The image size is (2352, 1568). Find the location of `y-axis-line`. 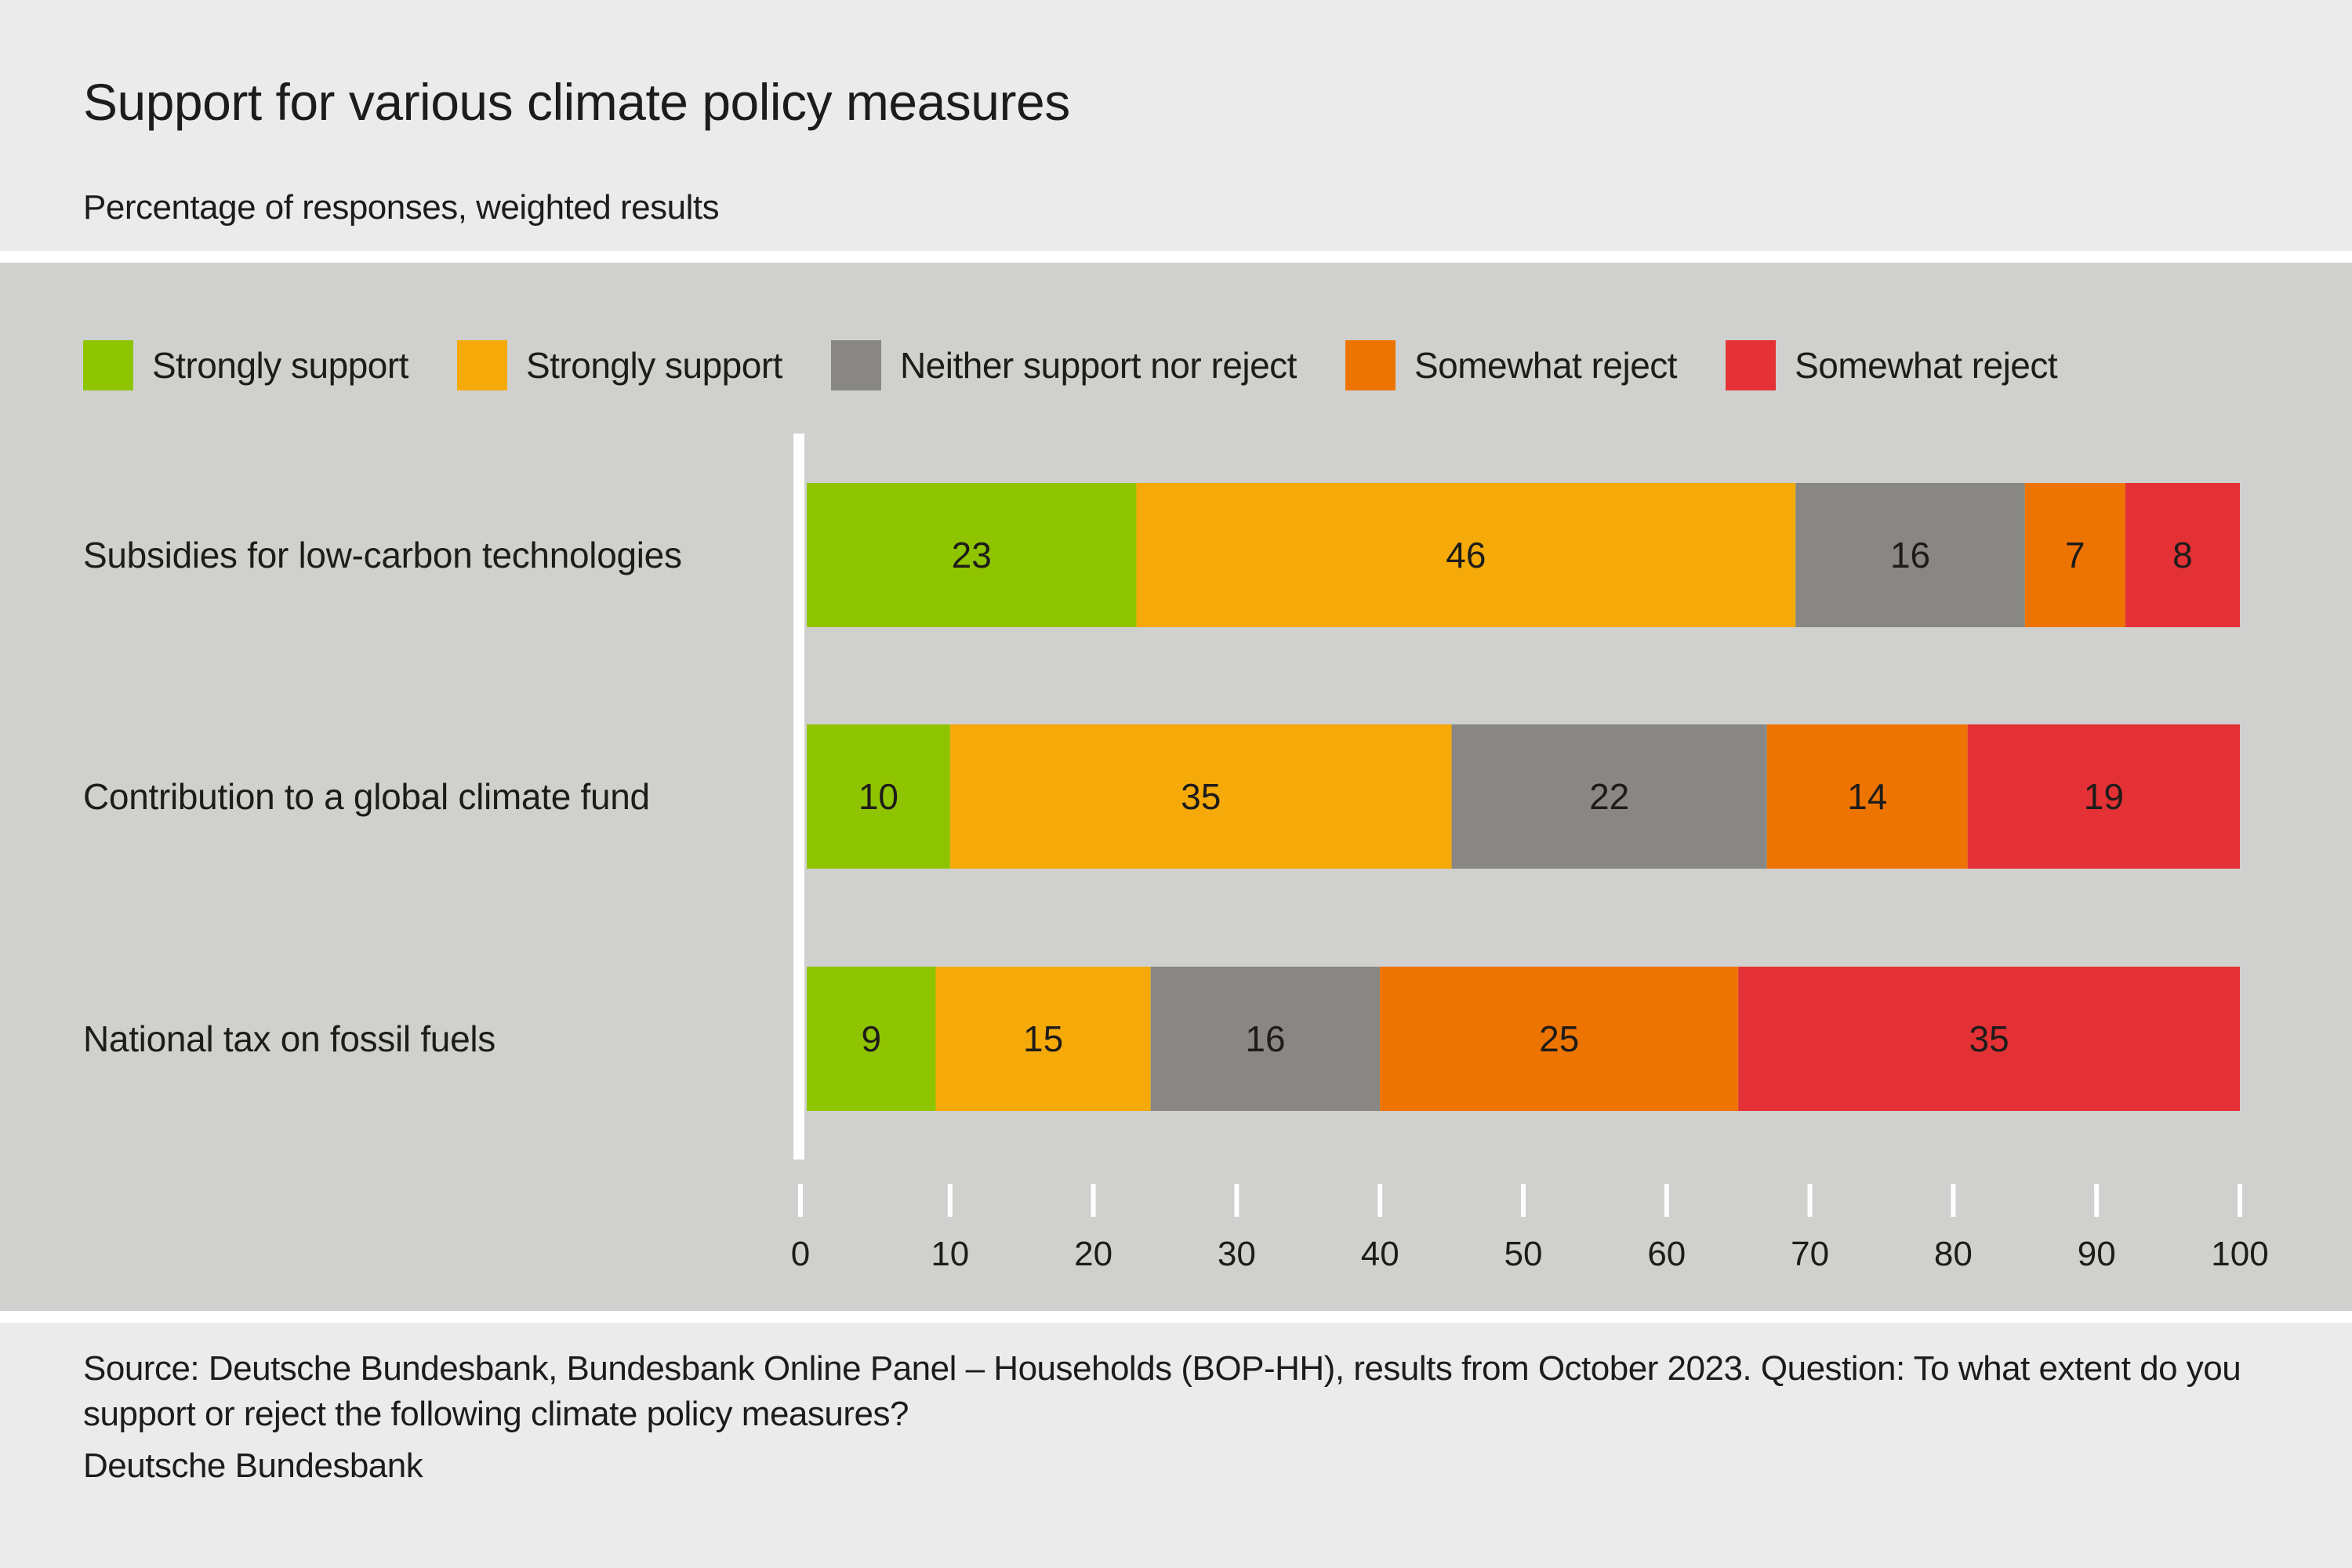

y-axis-line is located at coordinates (798, 797).